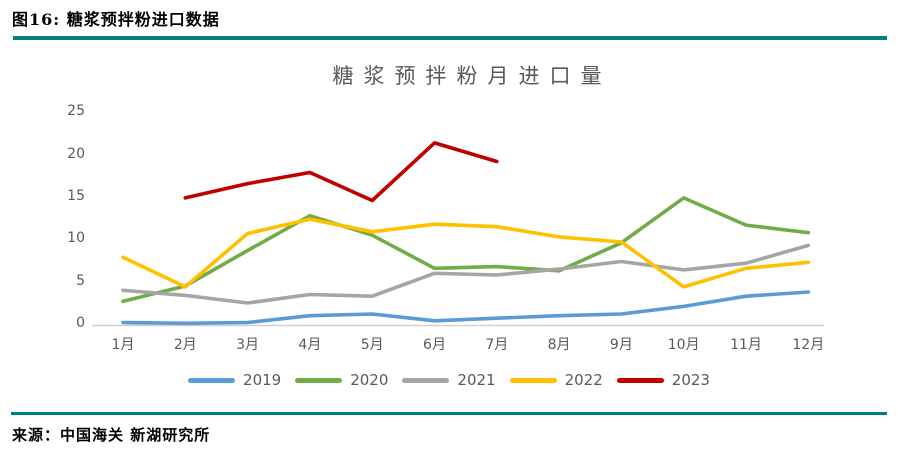  Describe the element at coordinates (533, 380) in the screenshot. I see `legend-line-swatch-2022` at that location.